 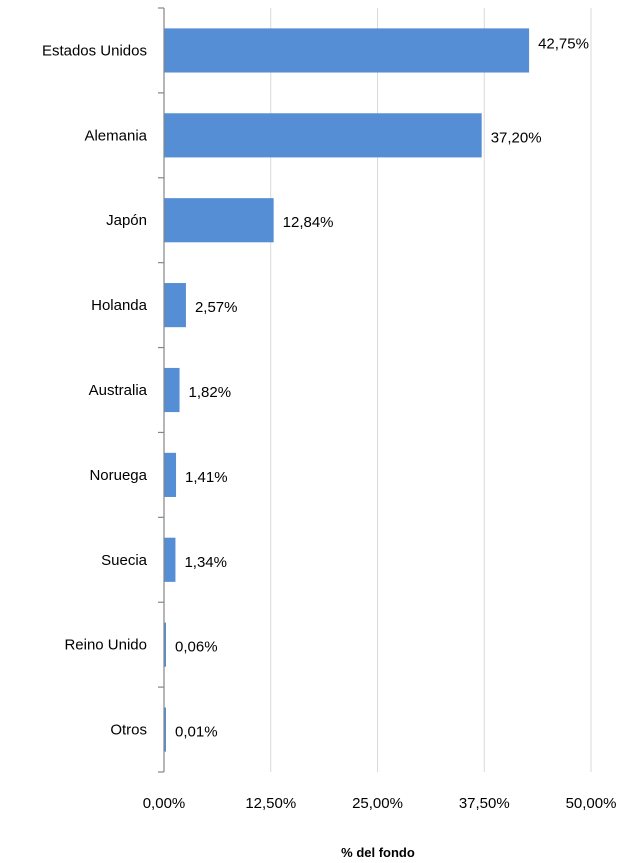 I want to click on category-label: Noruega, so click(x=118, y=475).